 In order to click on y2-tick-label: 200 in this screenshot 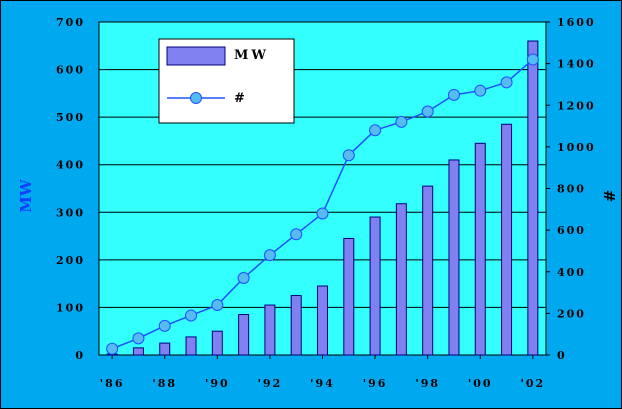, I will do `click(571, 313)`.